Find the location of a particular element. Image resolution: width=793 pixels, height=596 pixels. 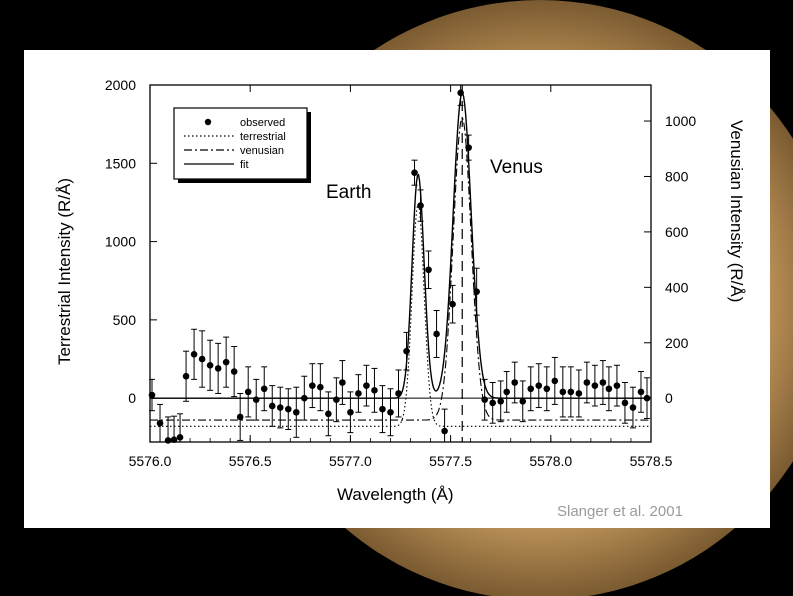

credit-text: Slanger et al. 2001 is located at coordinates (620, 511).